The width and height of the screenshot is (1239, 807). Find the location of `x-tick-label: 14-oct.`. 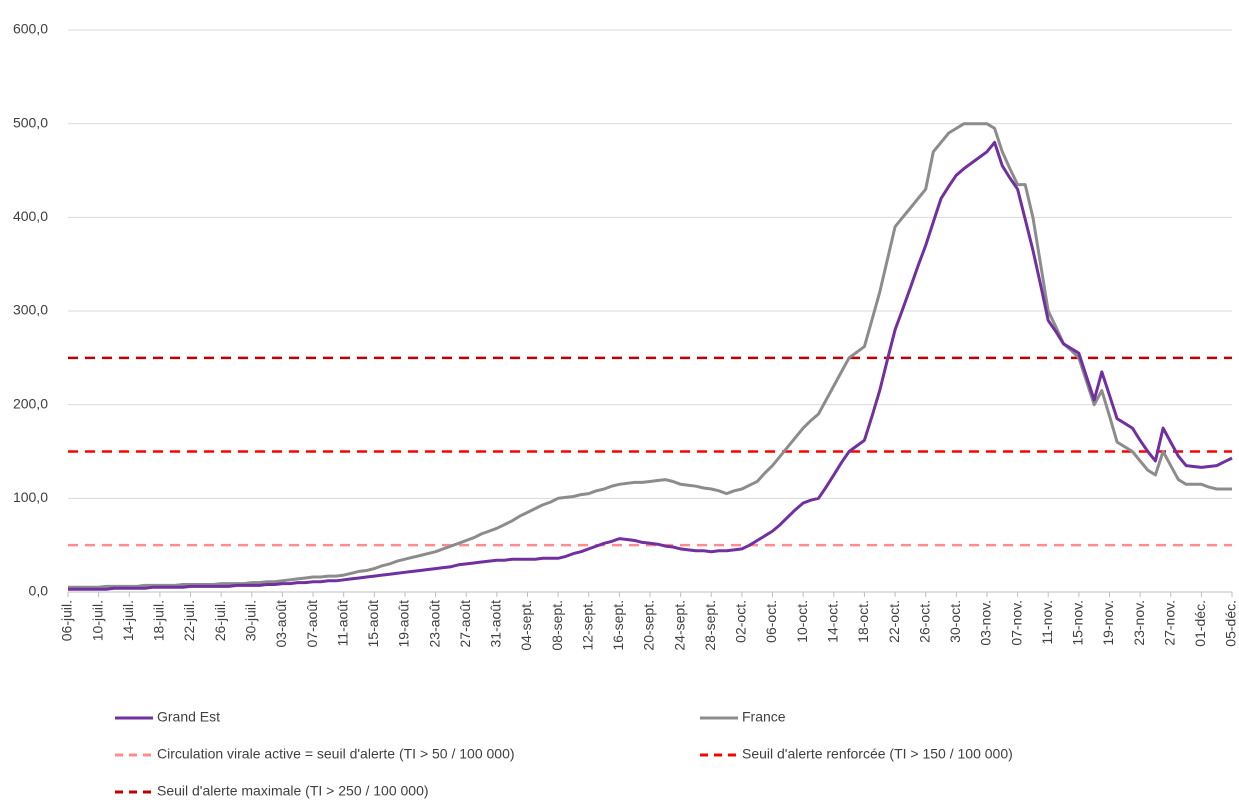

x-tick-label: 14-oct. is located at coordinates (832, 621).